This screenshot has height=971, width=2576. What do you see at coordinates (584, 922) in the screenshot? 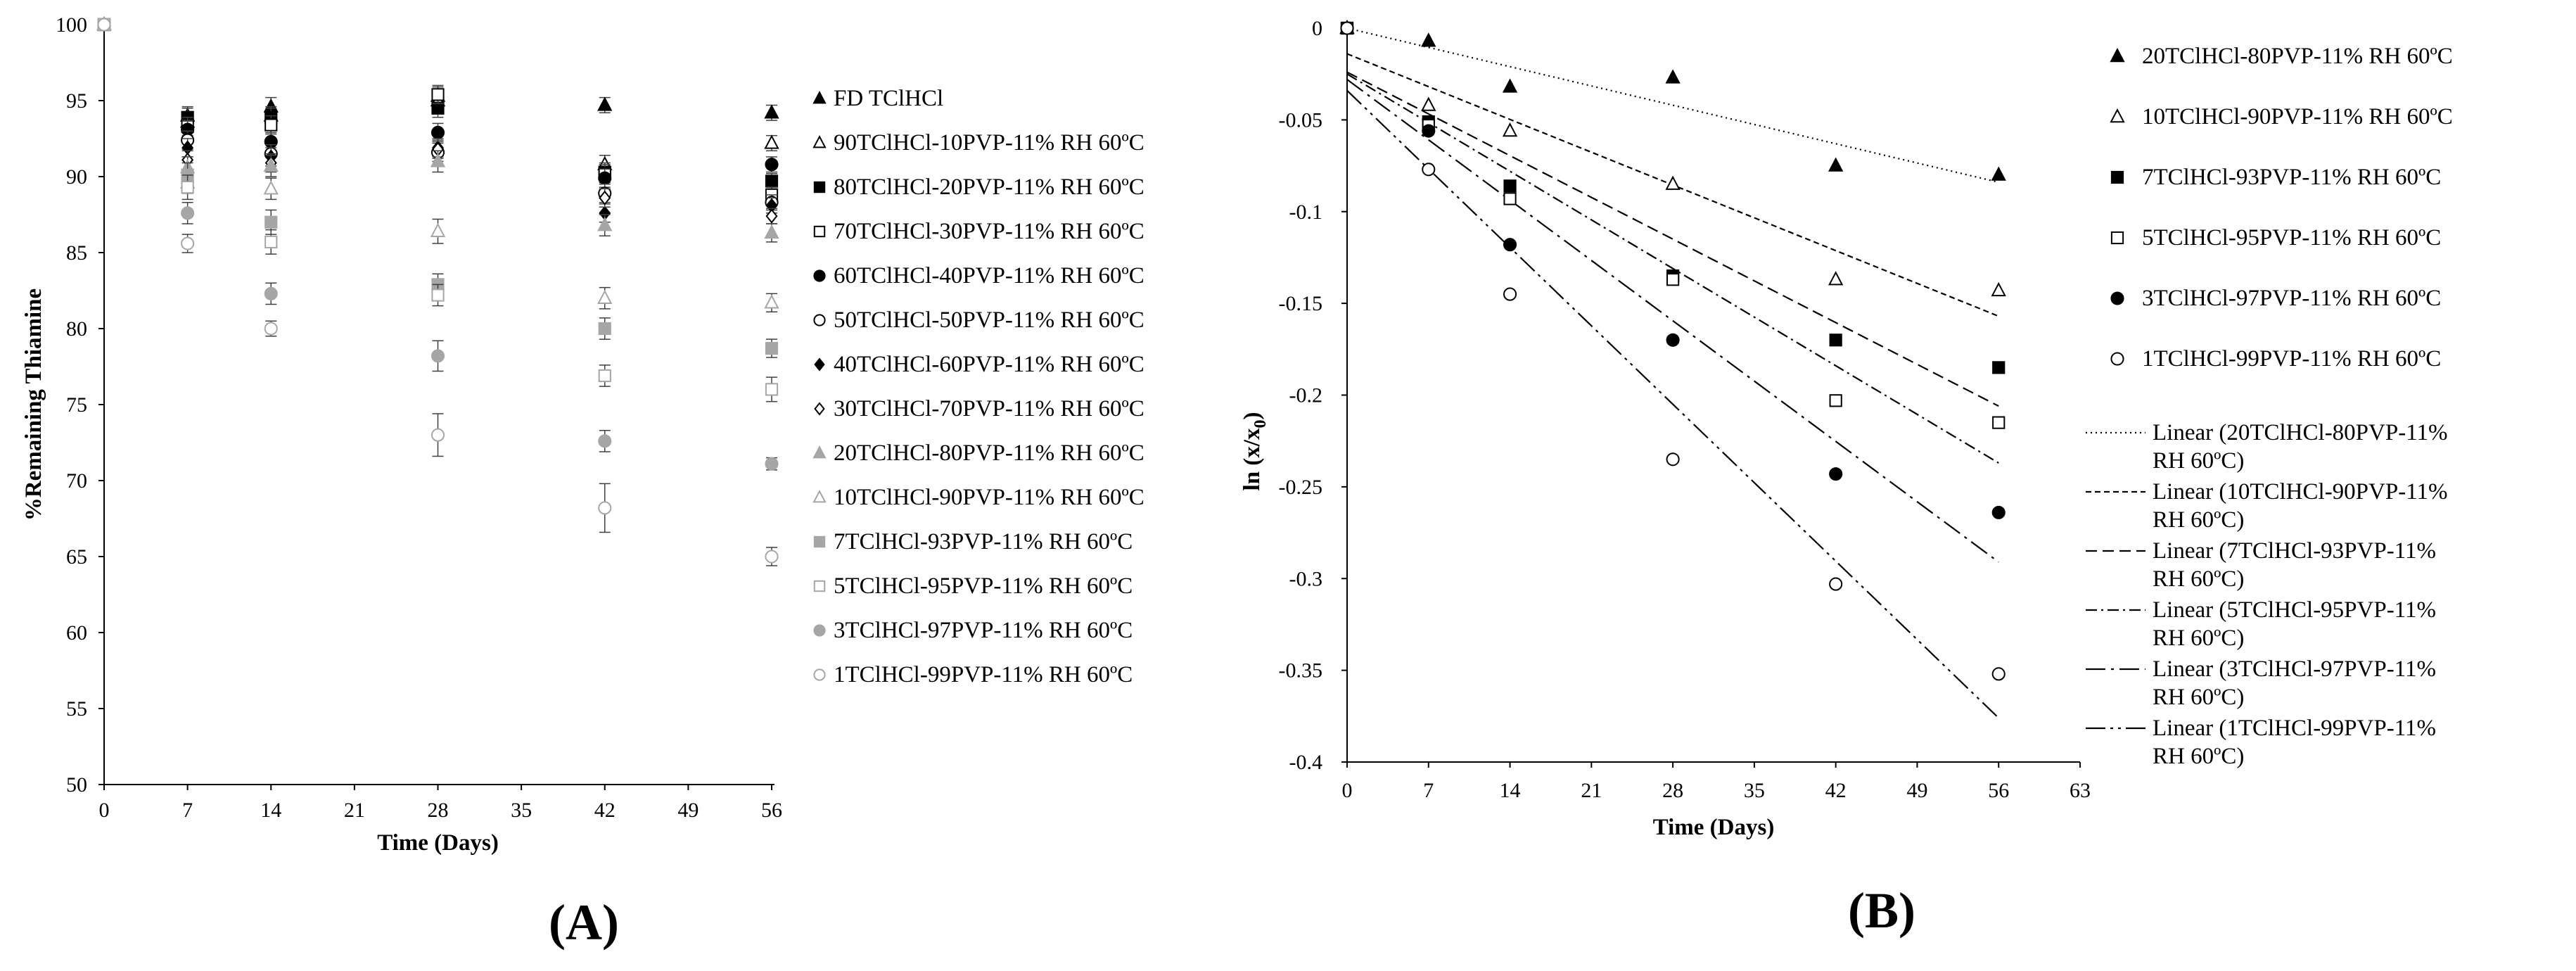
I see `panel-a-label: (A)` at bounding box center [584, 922].